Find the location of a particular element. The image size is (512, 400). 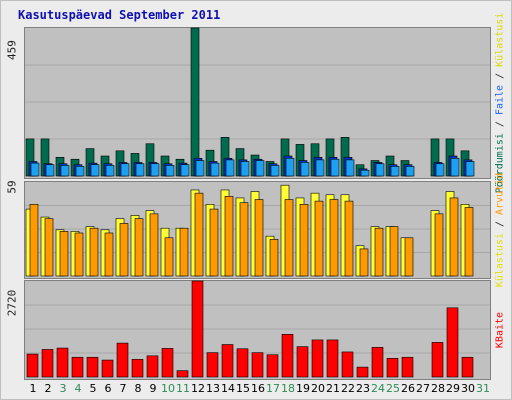

day-label: 16 is located at coordinates (258, 388).